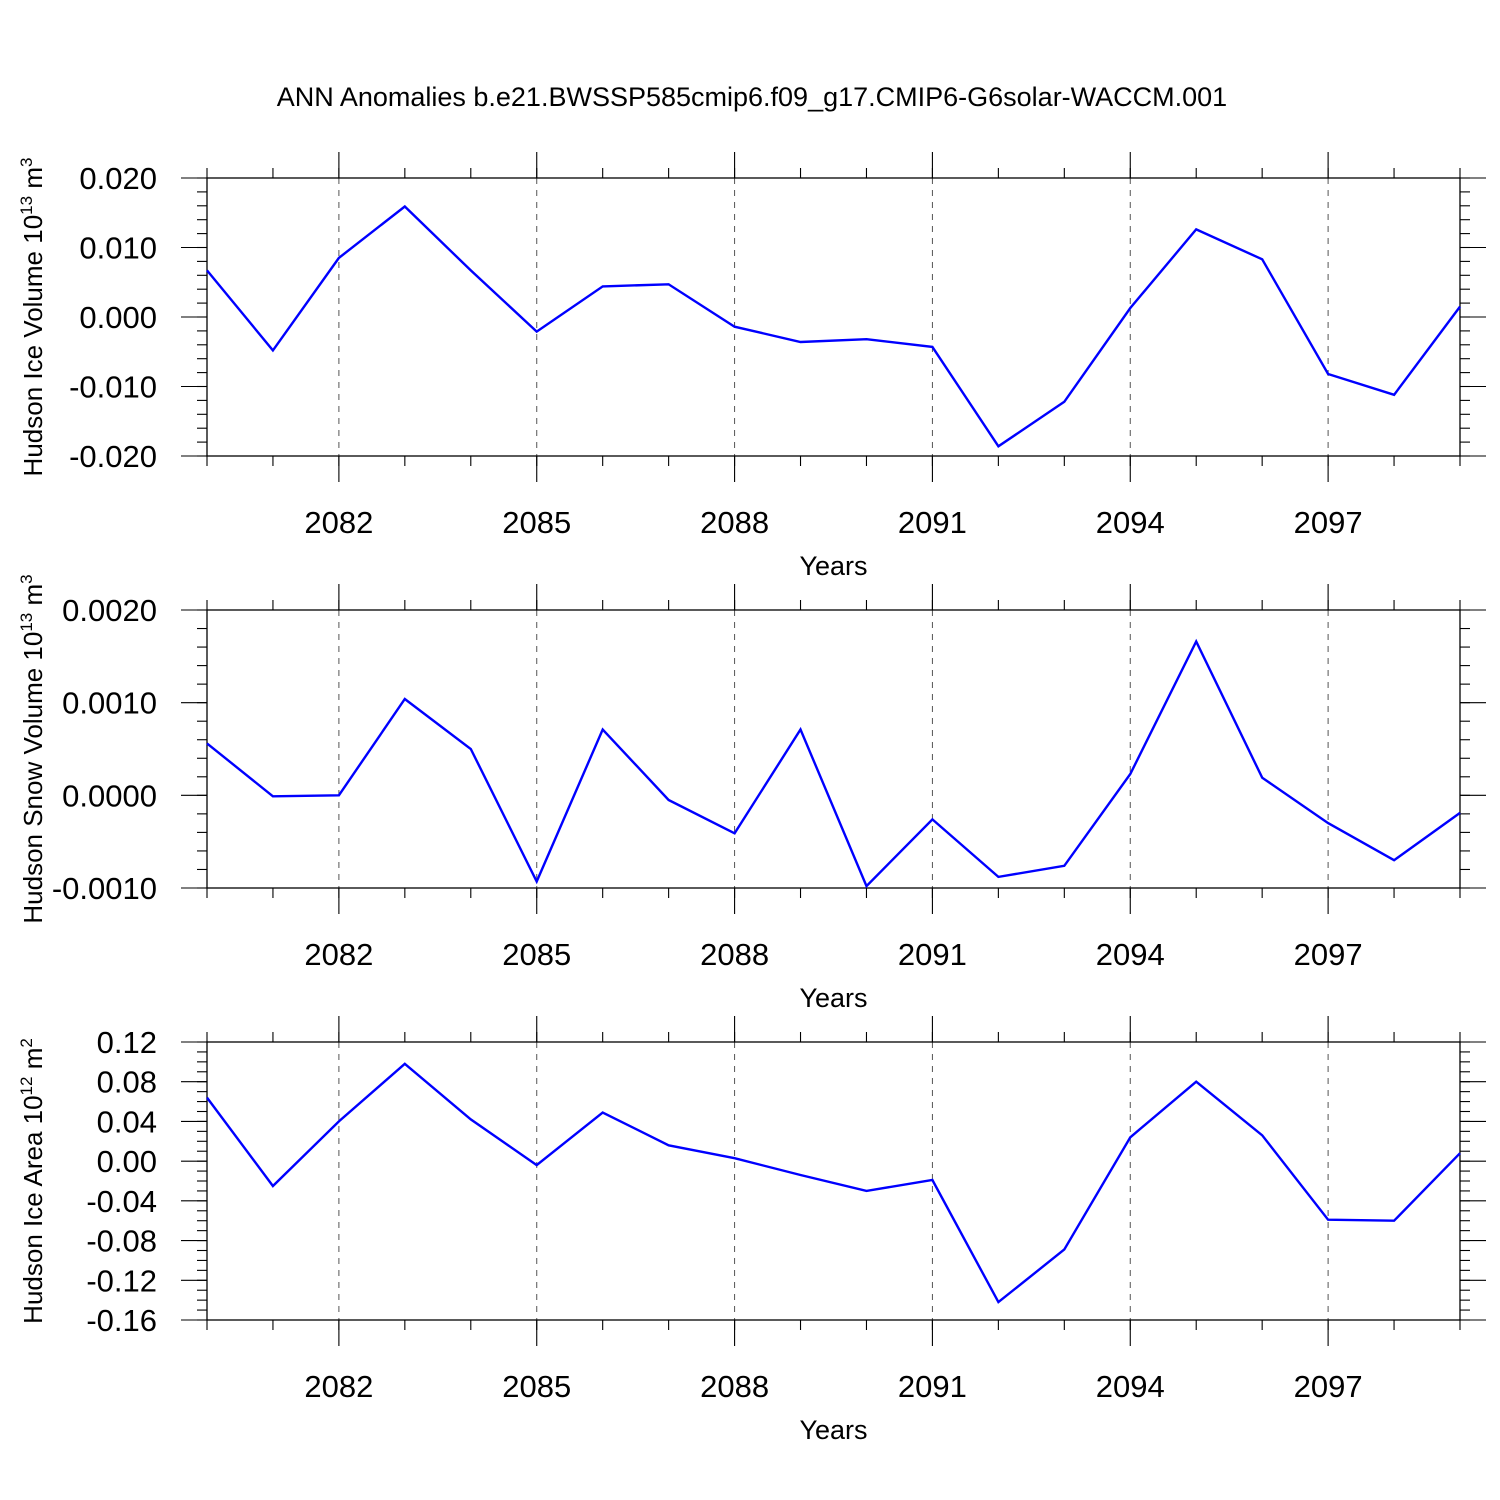  Describe the element at coordinates (338, 522) in the screenshot. I see `panel-1-x-tick-label: 2082` at that location.